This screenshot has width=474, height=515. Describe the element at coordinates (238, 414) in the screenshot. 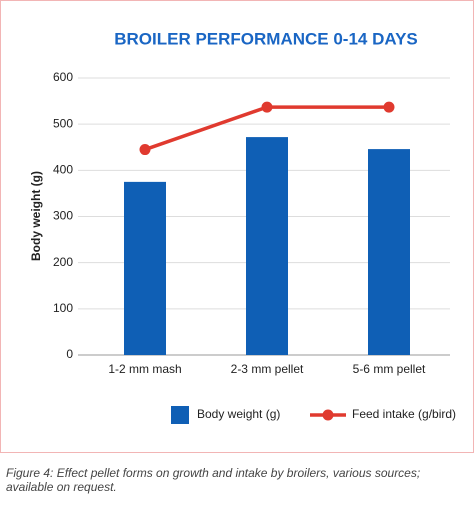

I see `legend-label: Body weight (g)` at that location.